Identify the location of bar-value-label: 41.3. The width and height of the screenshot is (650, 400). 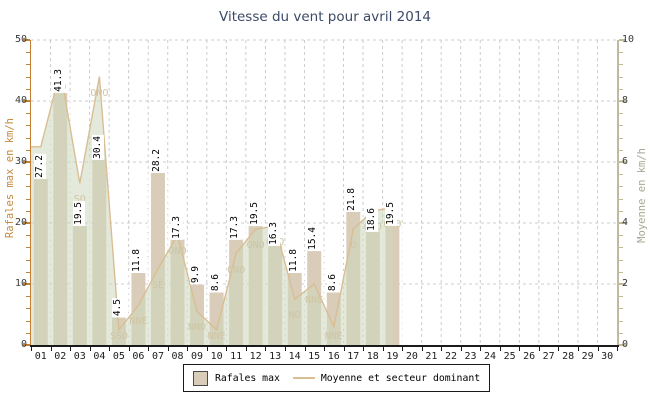
(59, 81).